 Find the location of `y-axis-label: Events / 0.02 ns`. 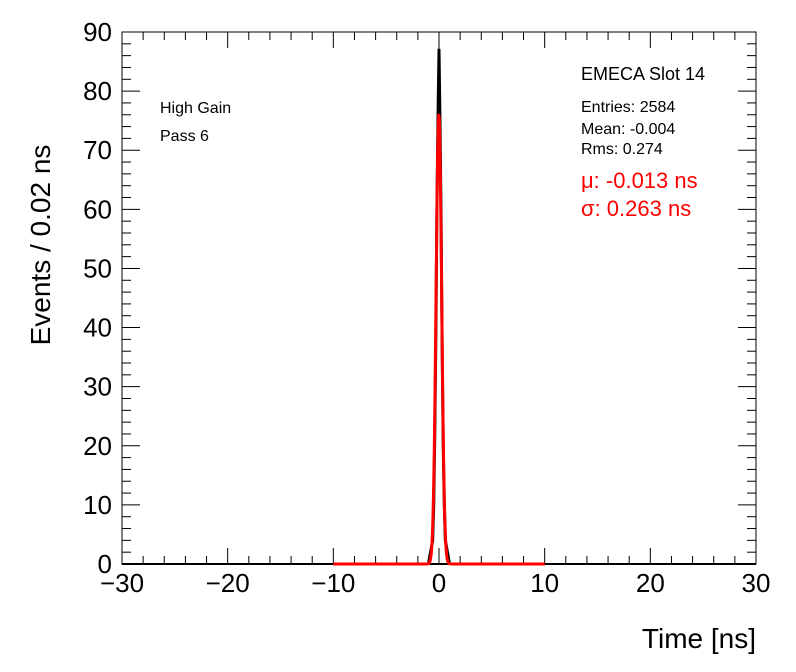

y-axis-label: Events / 0.02 ns is located at coordinates (40, 245).